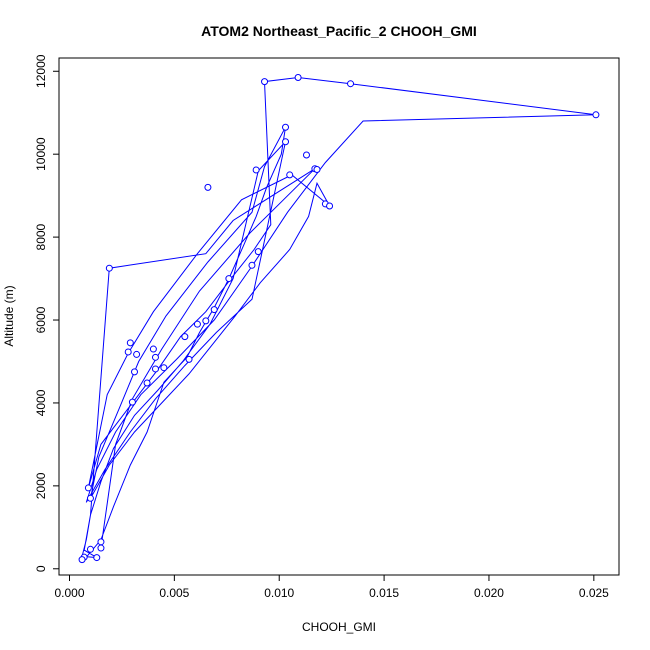 The image size is (650, 650). I want to click on y-axis-label: Altitude (m), so click(9, 315).